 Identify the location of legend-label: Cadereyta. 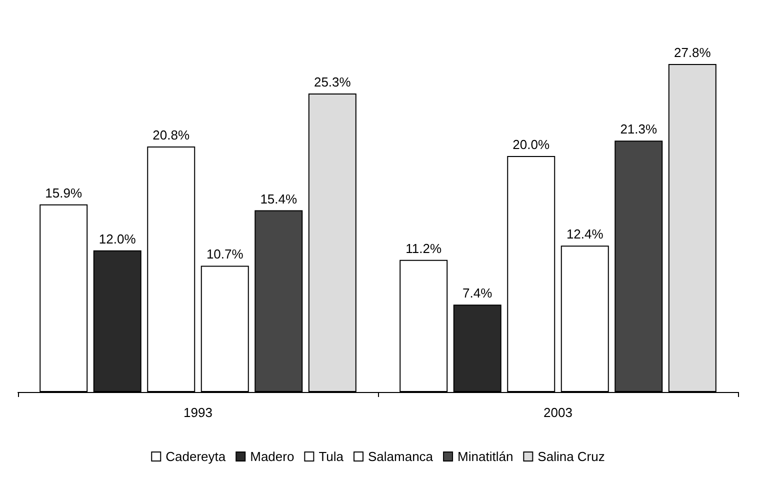
(196, 456).